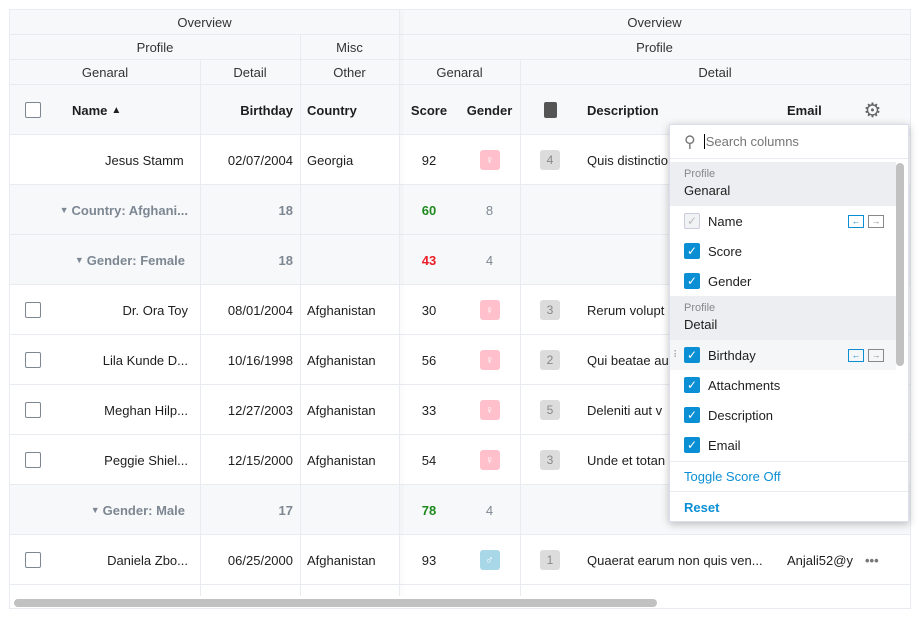  I want to click on search-columns-input, so click(793, 141).